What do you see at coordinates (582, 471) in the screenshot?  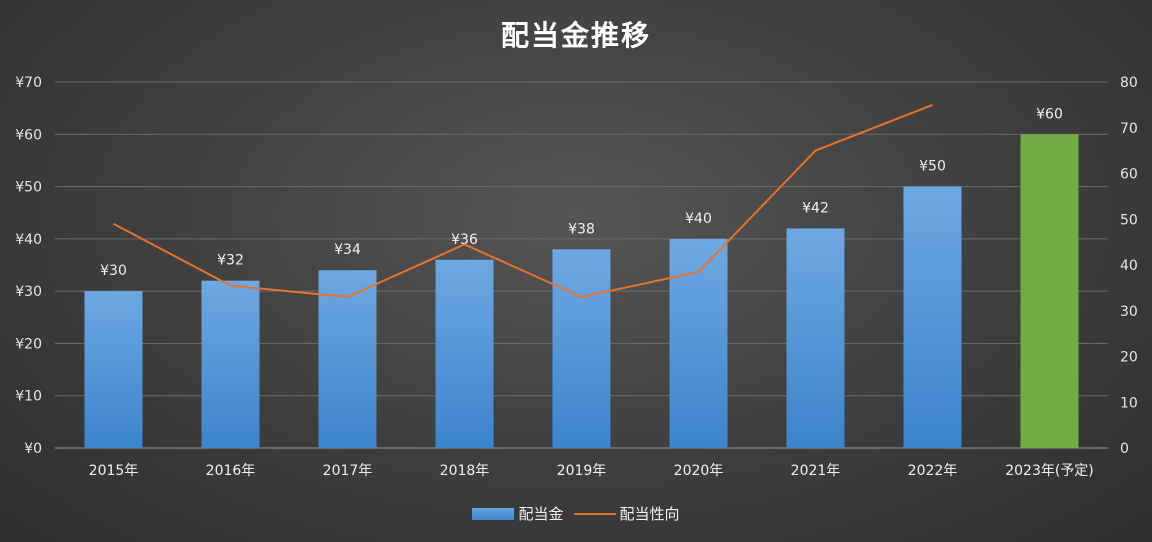 I see `x-category-label: 2019年` at bounding box center [582, 471].